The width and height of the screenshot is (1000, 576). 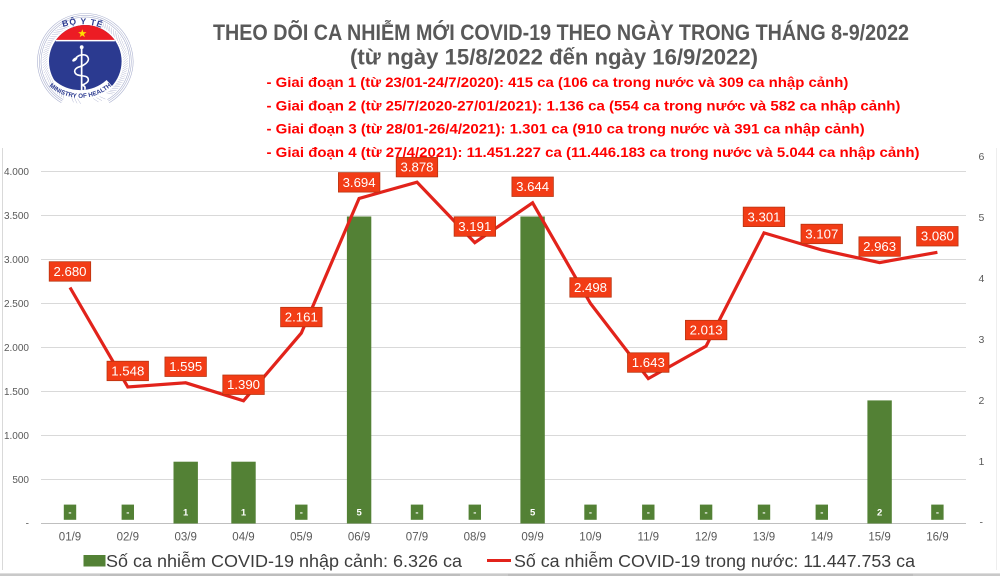 I want to click on svg-text: 09/9, so click(x=532, y=538).